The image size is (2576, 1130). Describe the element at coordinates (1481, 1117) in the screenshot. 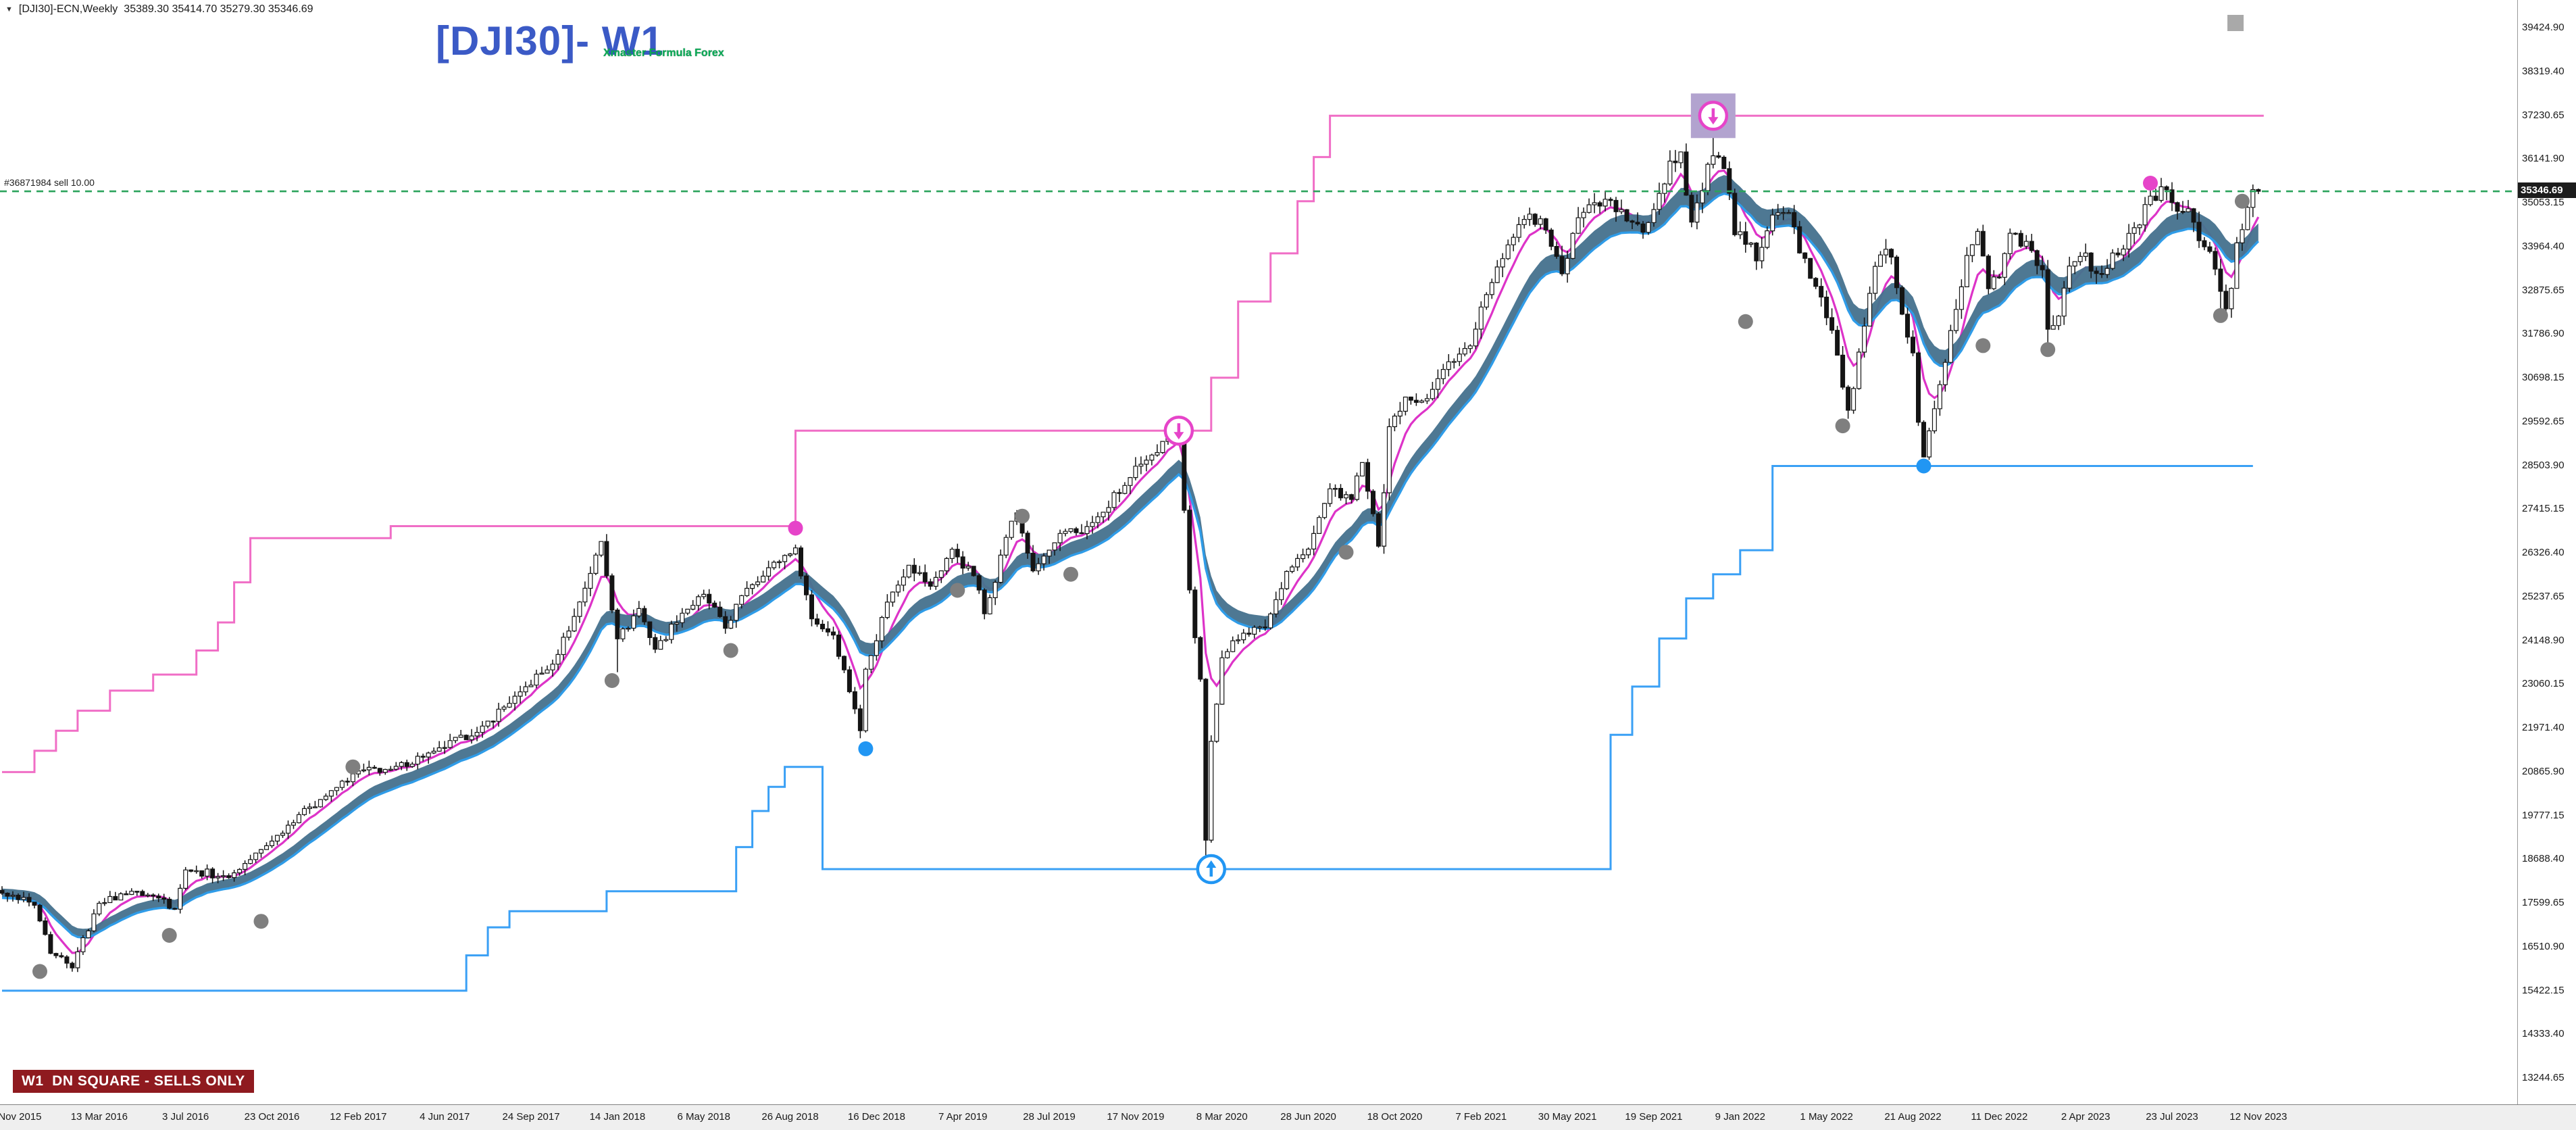

I see `date-axis-label: 7 Feb 2021` at that location.